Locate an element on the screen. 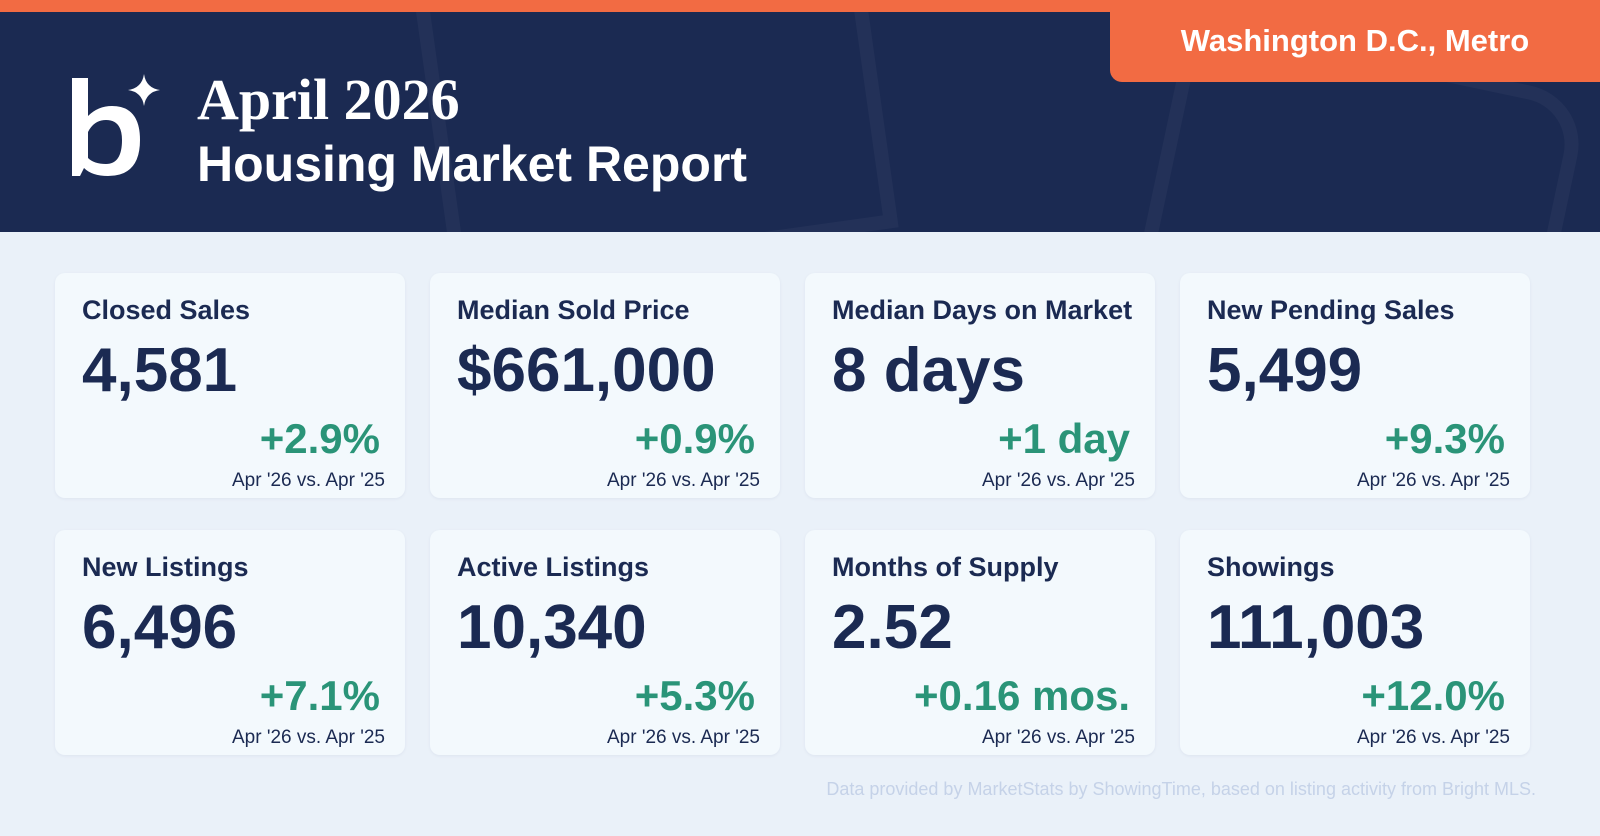 The height and width of the screenshot is (836, 1600). metric-change: +0.16 mos. is located at coordinates (1022, 695).